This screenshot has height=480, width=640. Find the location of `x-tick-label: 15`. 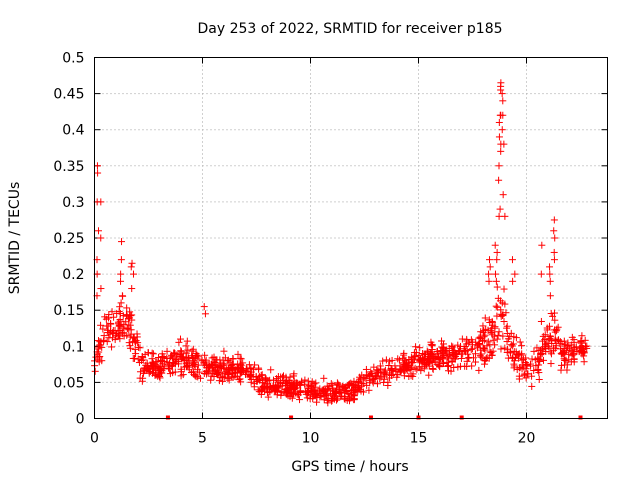

x-tick-label: 15 is located at coordinates (419, 439).